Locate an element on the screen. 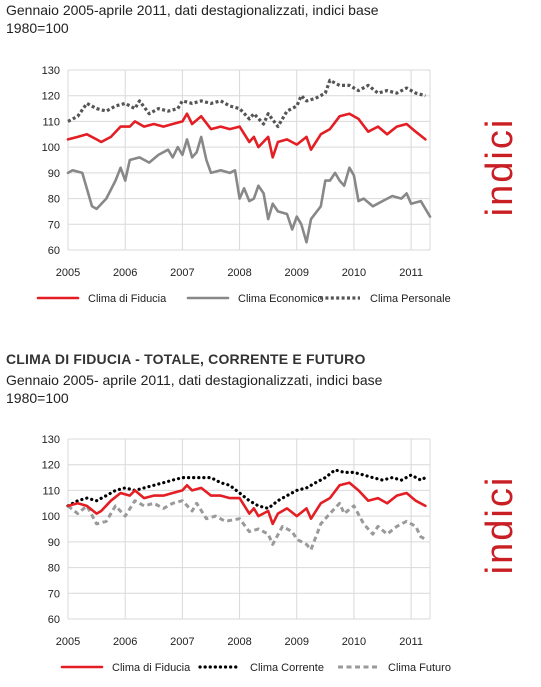 Image resolution: width=541 pixels, height=687 pixels. series-line-clima-corrente is located at coordinates (246, 489).